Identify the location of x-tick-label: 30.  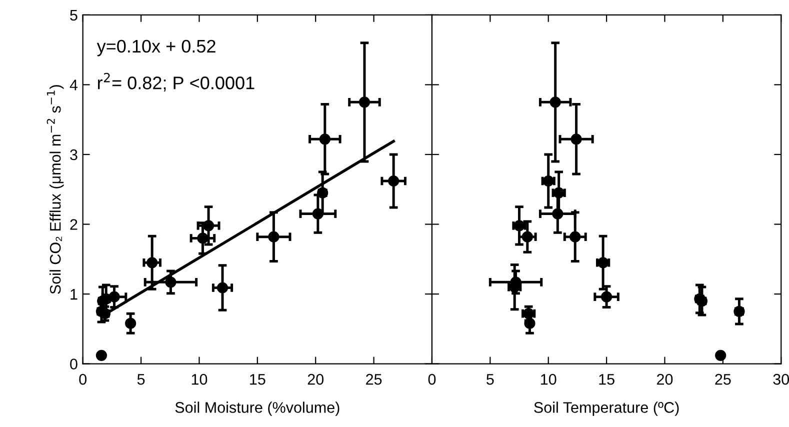
(781, 379).